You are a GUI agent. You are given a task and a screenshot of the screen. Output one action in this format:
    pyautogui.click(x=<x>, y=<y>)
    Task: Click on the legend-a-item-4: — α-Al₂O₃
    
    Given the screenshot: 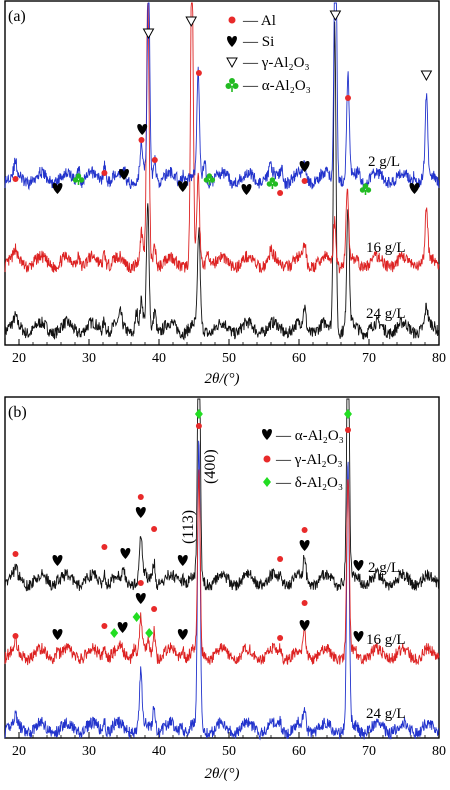 What is the action you would take?
    pyautogui.click(x=276, y=86)
    